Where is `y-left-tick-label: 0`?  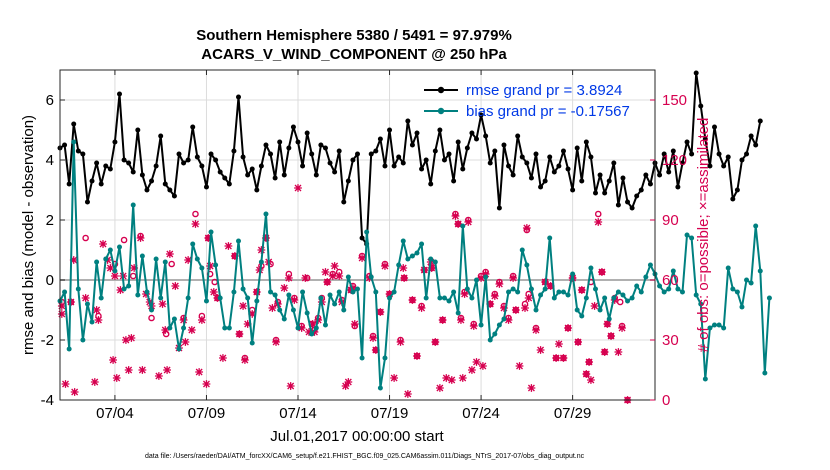
y-left-tick-label: 0 is located at coordinates (50, 280).